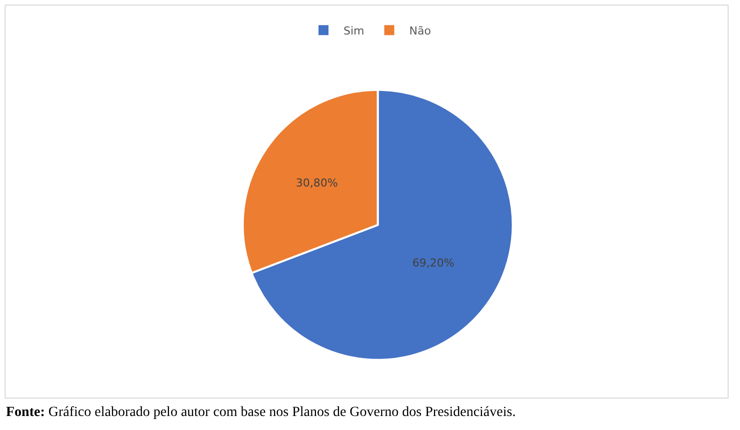  What do you see at coordinates (420, 31) in the screenshot?
I see `legend-label: Não` at bounding box center [420, 31].